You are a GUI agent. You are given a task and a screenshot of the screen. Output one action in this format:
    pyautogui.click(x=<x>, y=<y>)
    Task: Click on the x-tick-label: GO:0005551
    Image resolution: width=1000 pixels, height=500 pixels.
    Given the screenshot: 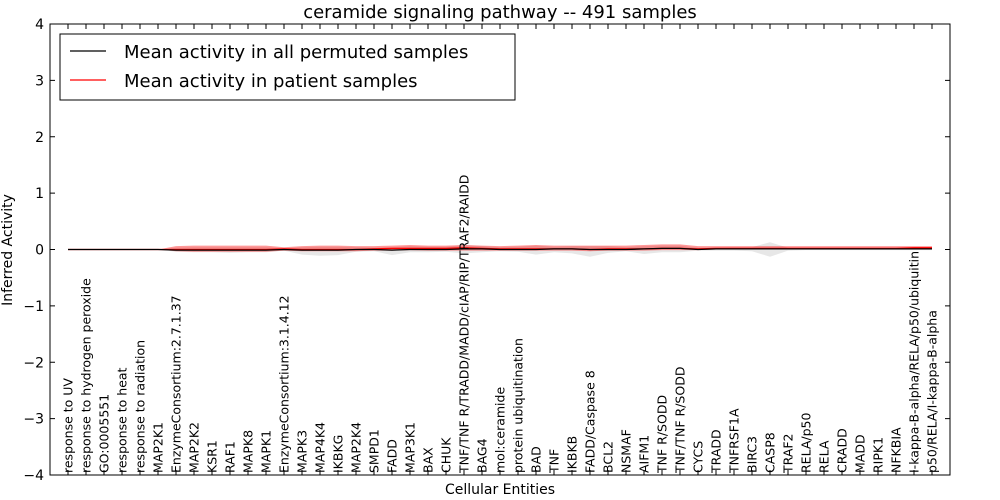 What is the action you would take?
    pyautogui.click(x=104, y=433)
    